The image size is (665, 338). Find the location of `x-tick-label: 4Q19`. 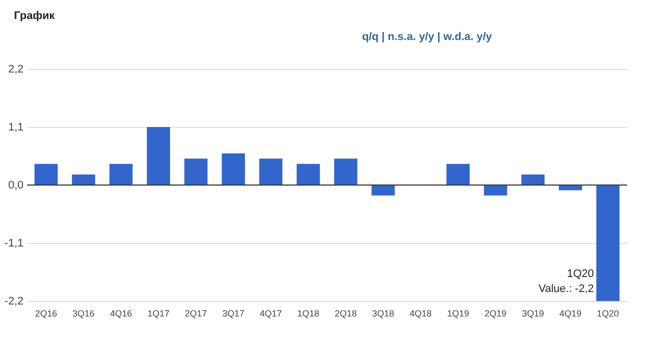

x-tick-label: 4Q19 is located at coordinates (570, 313).